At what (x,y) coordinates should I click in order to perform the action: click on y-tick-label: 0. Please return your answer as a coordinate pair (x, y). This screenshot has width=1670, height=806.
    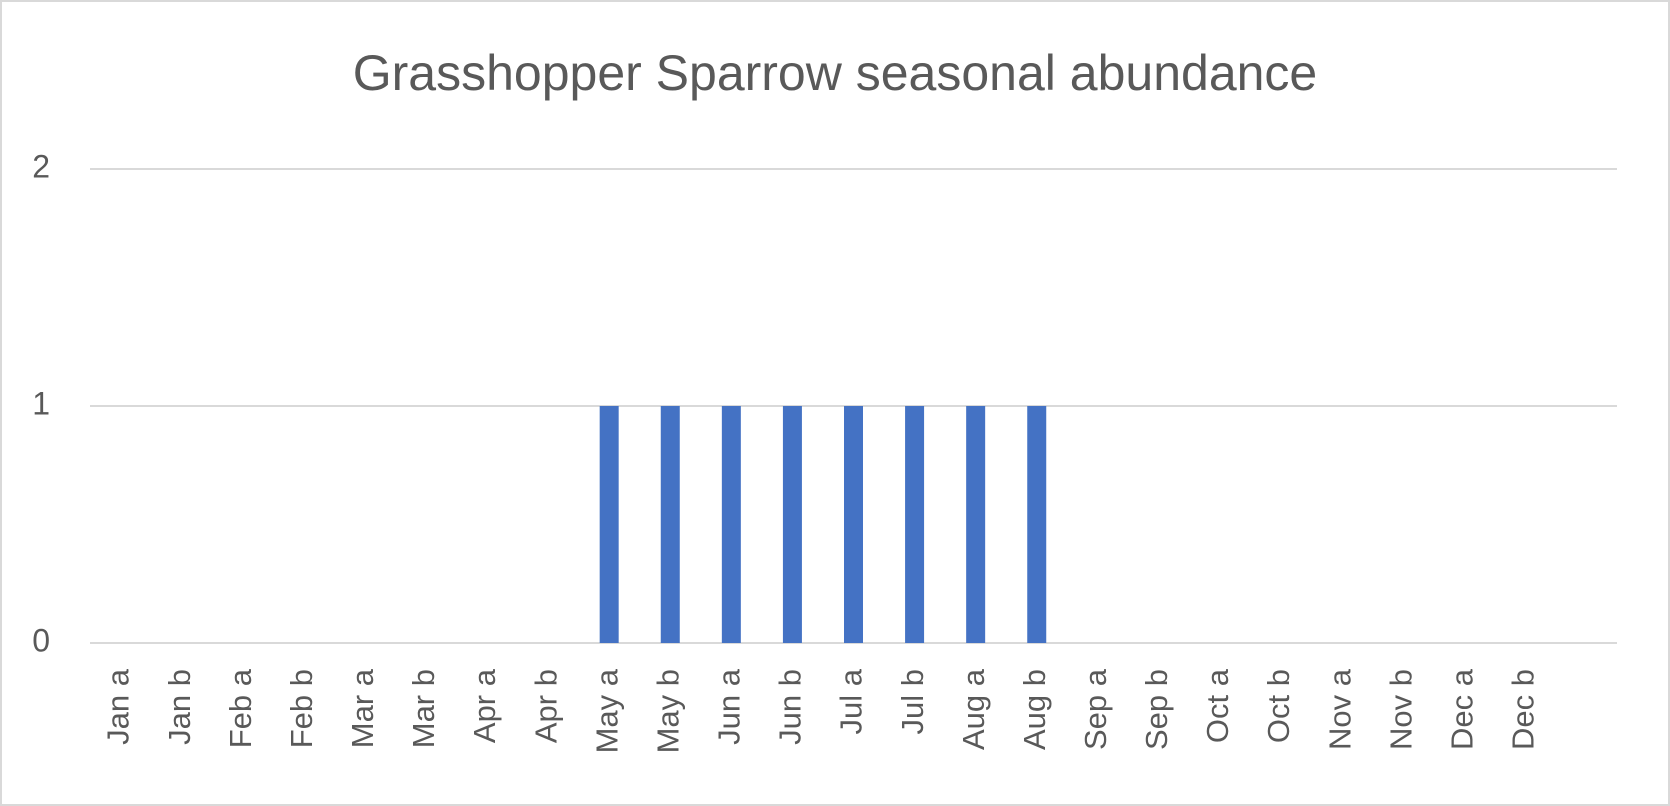
    Looking at the image, I should click on (41, 640).